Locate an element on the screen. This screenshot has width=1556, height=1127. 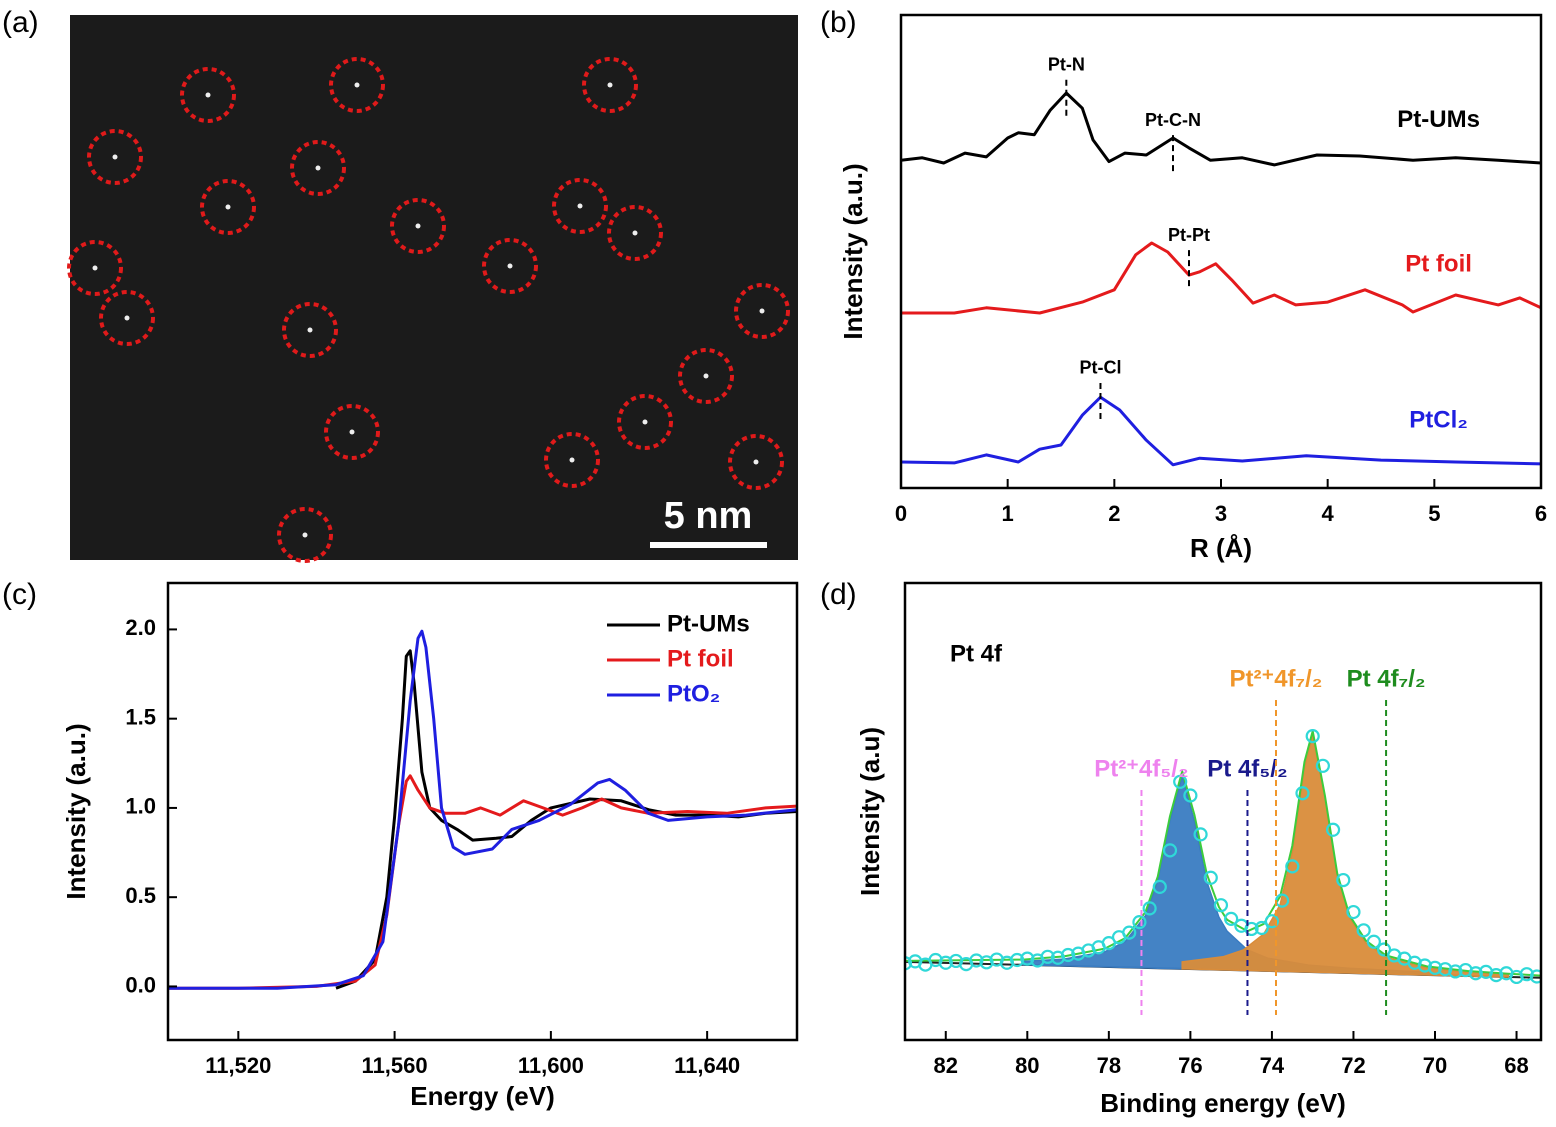
x-tick-label: 11,640 is located at coordinates (707, 1065).